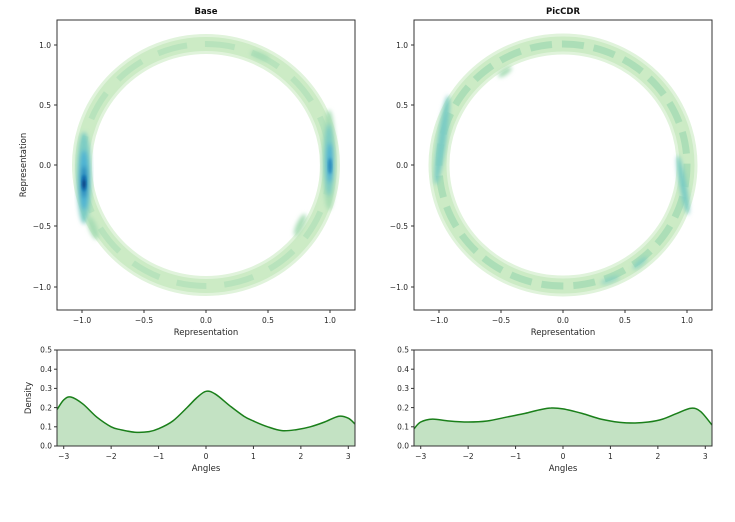  I want to click on title-piccdr: PicCDR, so click(563, 12).